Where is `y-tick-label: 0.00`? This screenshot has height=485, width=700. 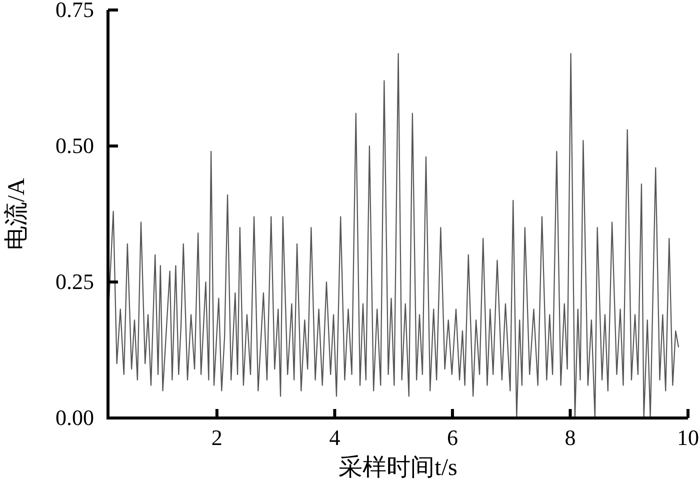
y-tick-label: 0.00 is located at coordinates (75, 417).